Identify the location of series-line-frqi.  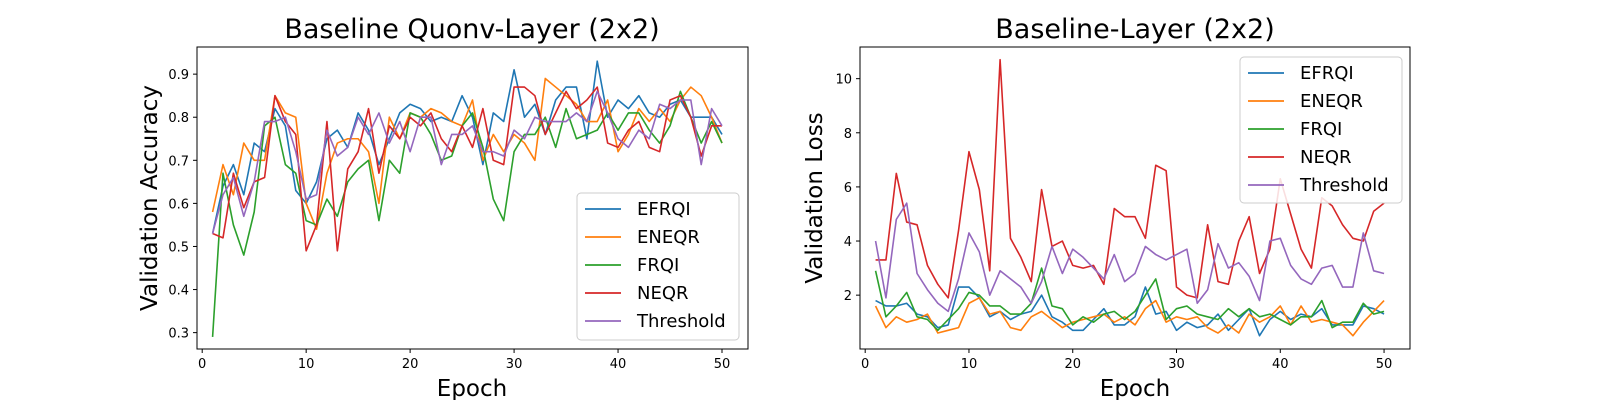
(1129, 299).